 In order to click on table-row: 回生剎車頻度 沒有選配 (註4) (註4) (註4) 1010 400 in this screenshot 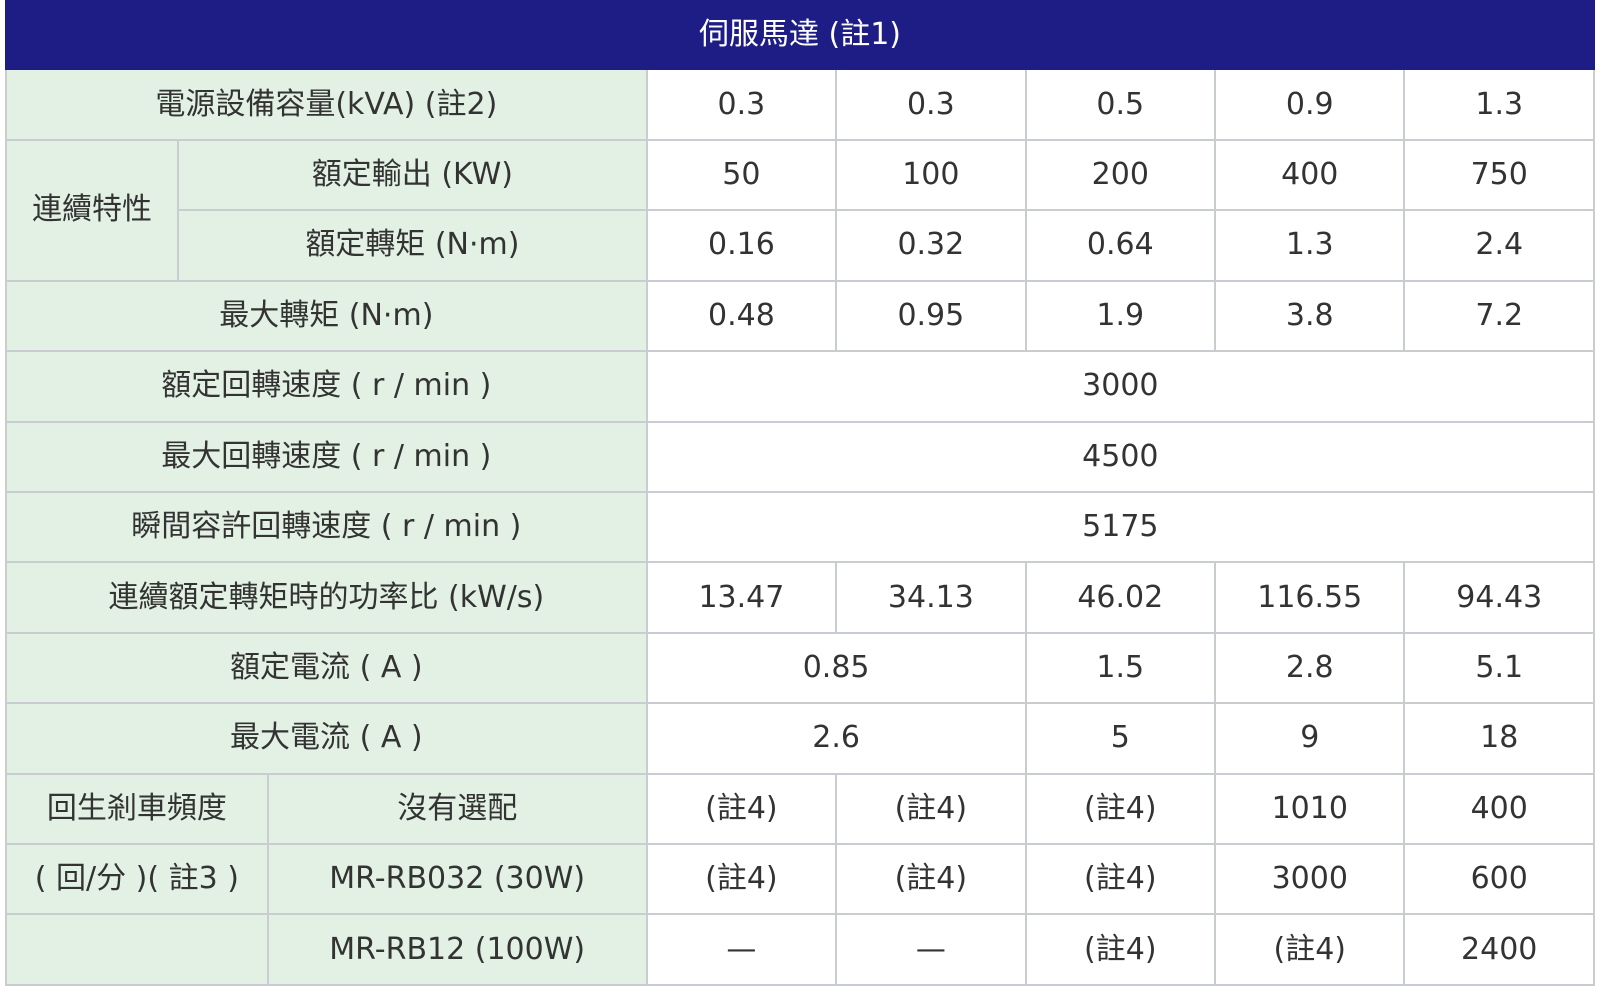, I will do `click(800, 809)`.